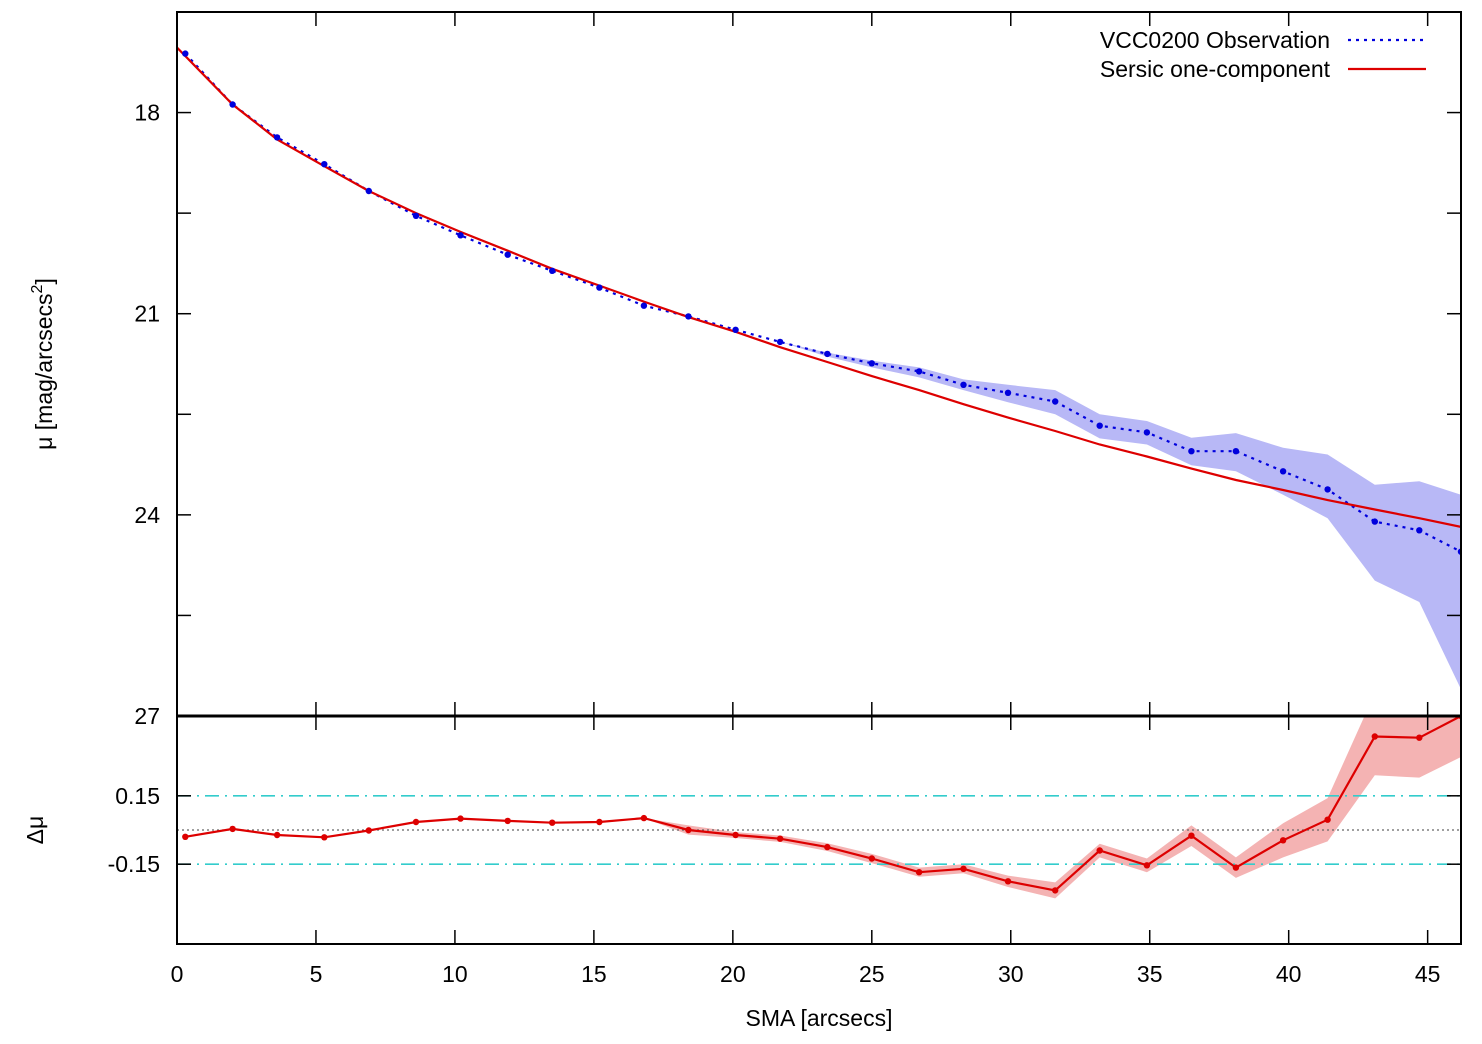 The image size is (1482, 1044). What do you see at coordinates (455, 974) in the screenshot?
I see `x-tick-label: 10` at bounding box center [455, 974].